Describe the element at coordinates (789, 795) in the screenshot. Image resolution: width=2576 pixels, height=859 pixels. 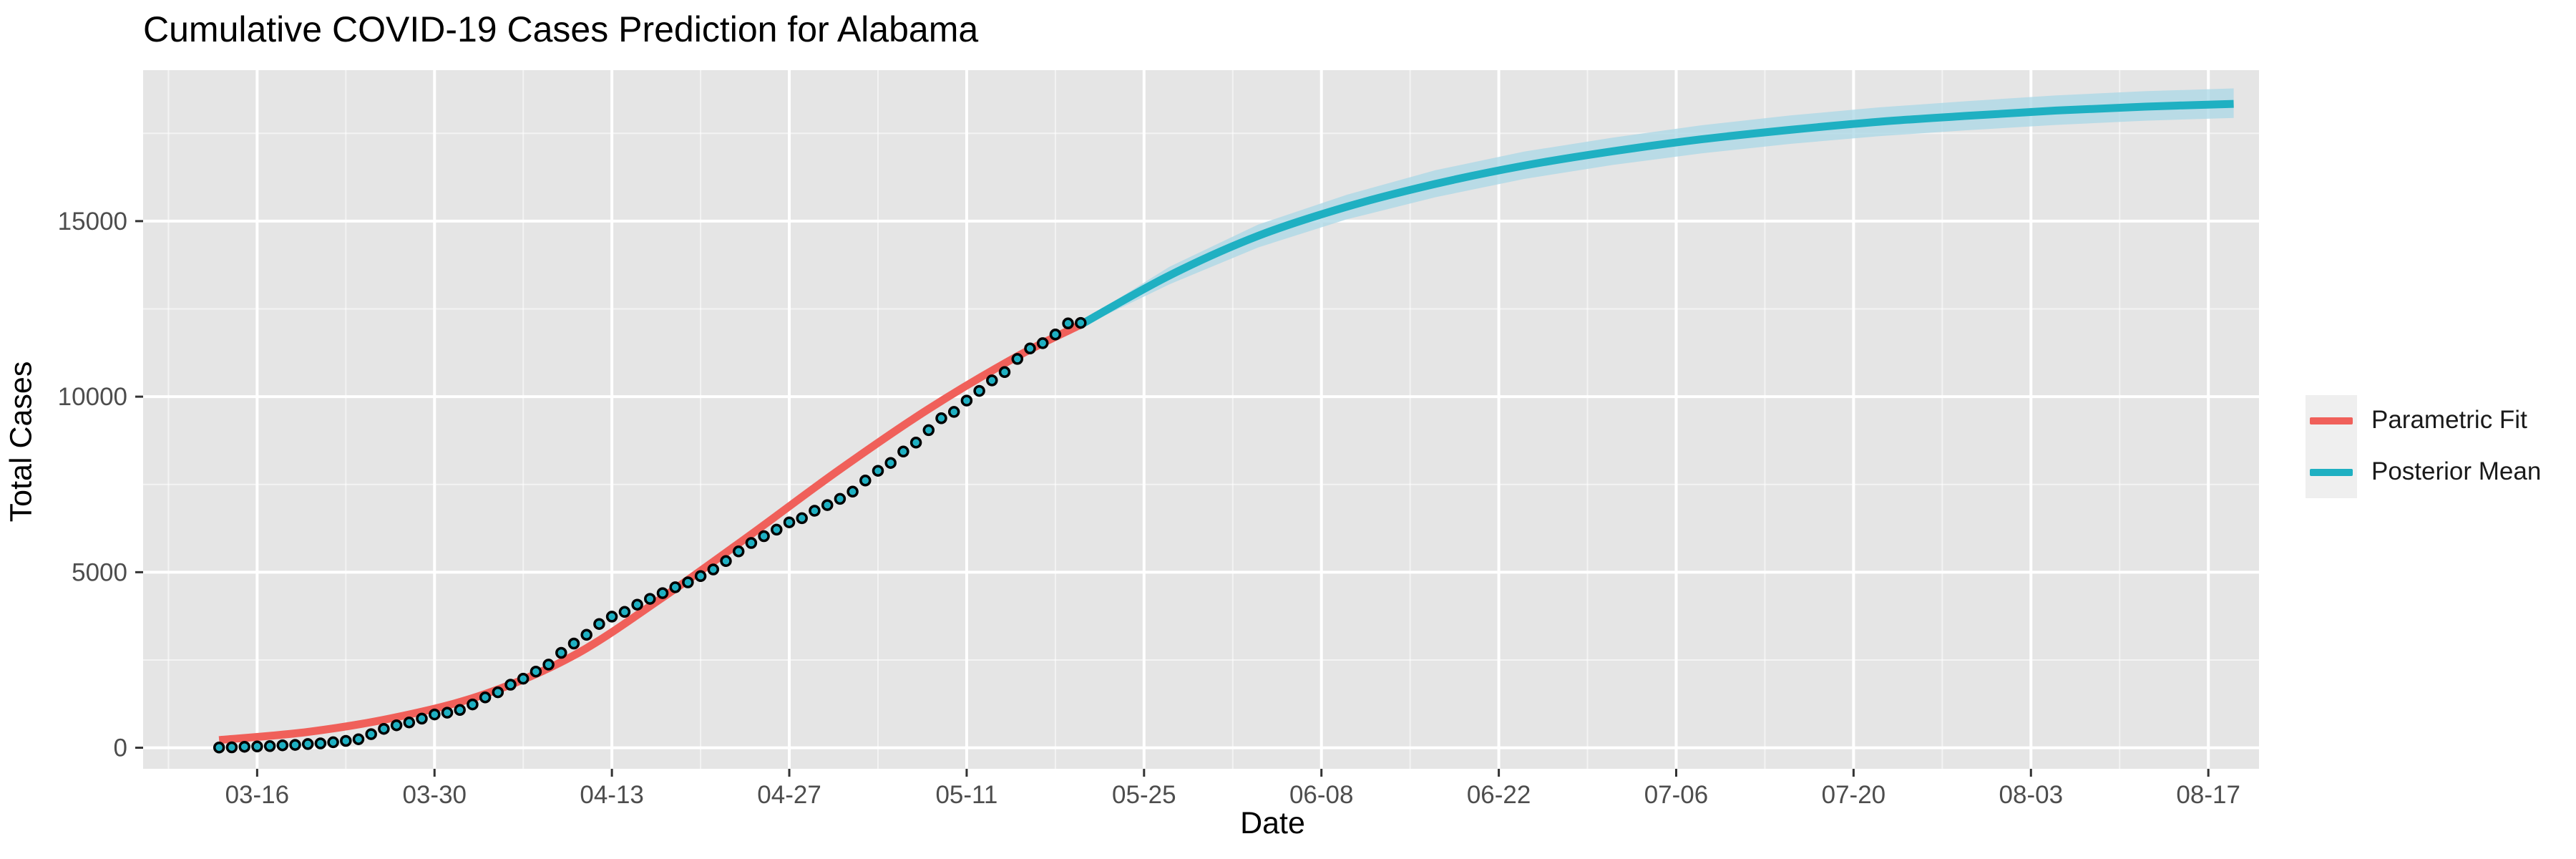
I see `x-tick-label: 04-27` at that location.